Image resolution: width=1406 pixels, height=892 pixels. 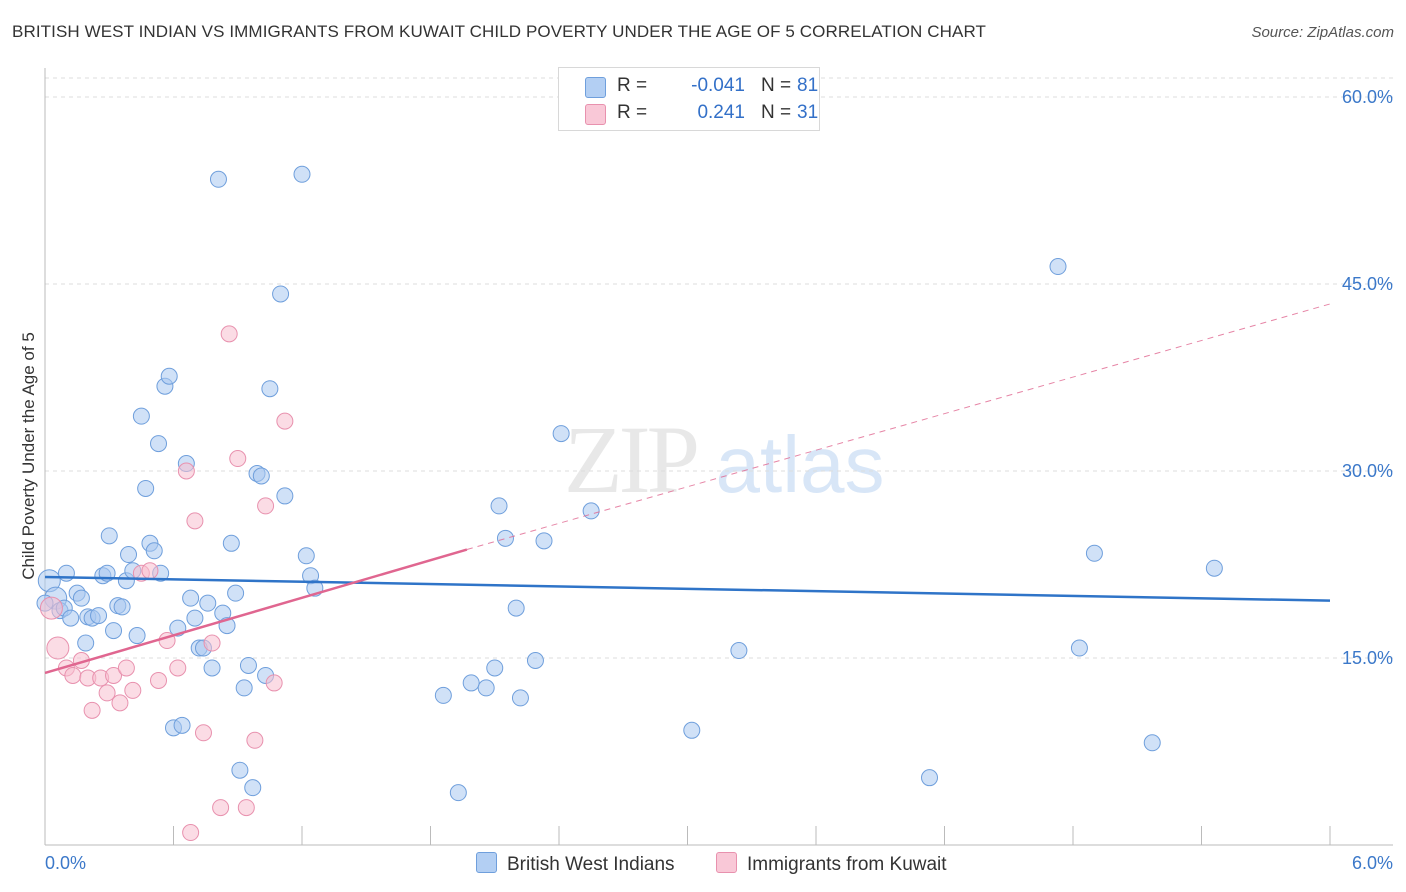 I want to click on watermark-atlas: atlas, so click(x=800, y=464).